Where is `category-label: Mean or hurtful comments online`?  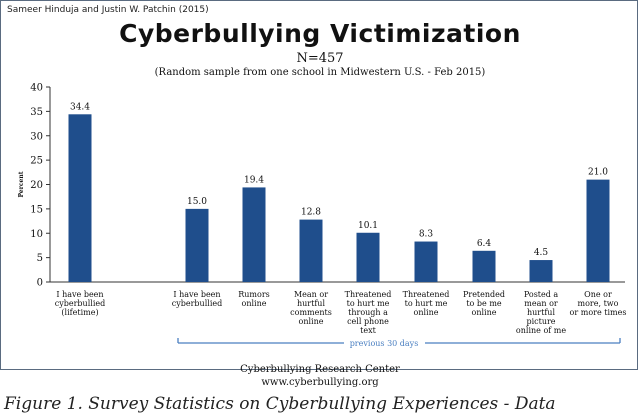 category-label: Mean or hurtful comments online is located at coordinates (311, 308).